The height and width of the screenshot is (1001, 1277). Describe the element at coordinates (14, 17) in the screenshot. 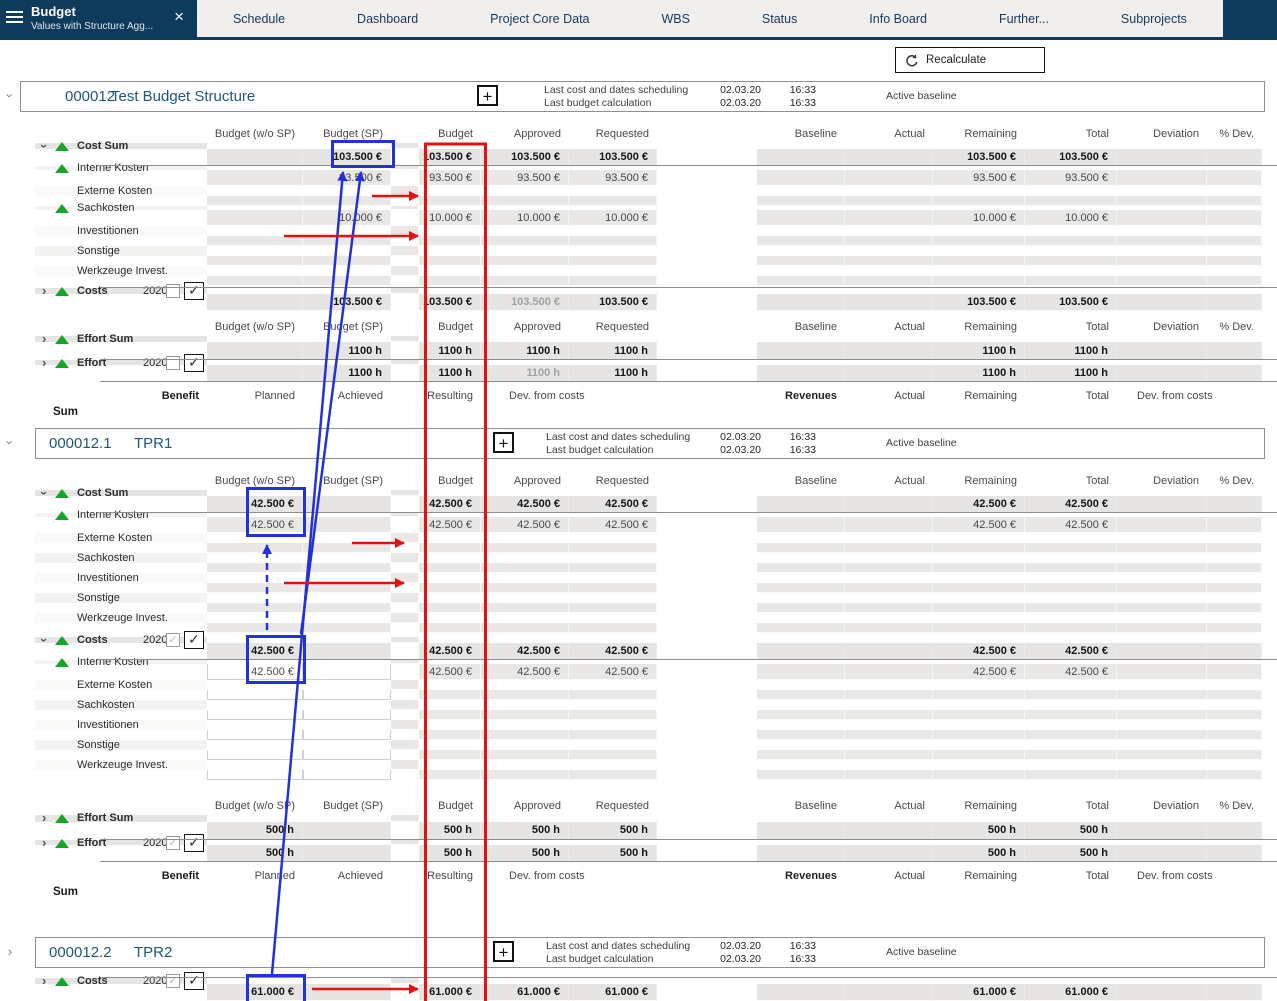

I see `menu-icon` at that location.